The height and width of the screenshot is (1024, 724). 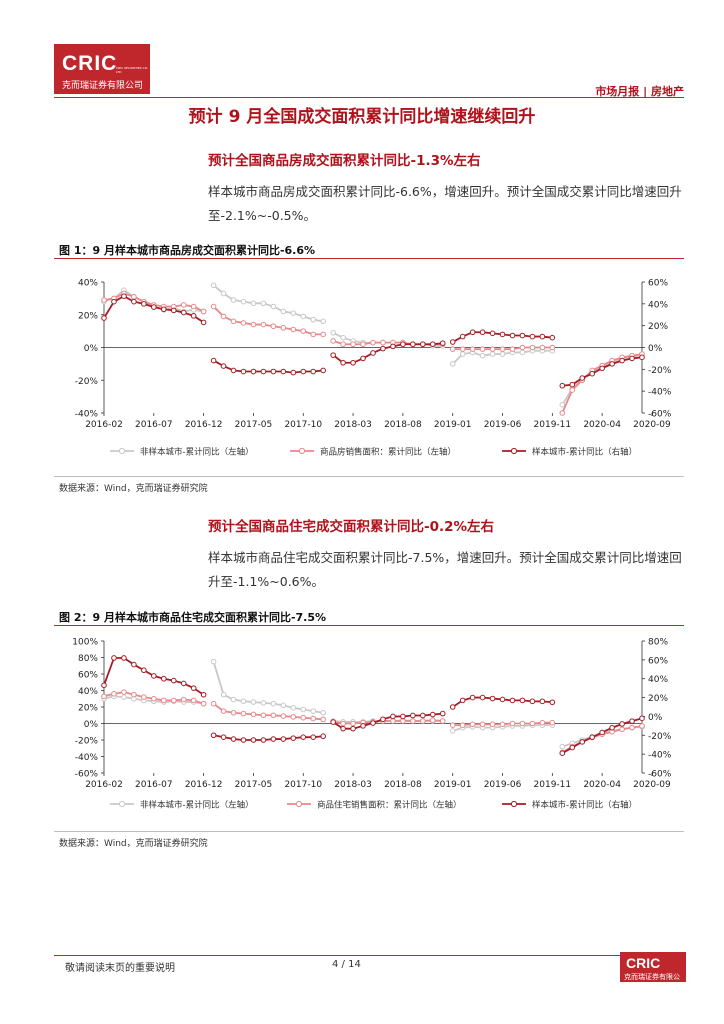 What do you see at coordinates (102, 69) in the screenshot?
I see `brand-logo: CRIC CRIC SECURITIES CO. LTD 克而瑞证券有限公司` at bounding box center [102, 69].